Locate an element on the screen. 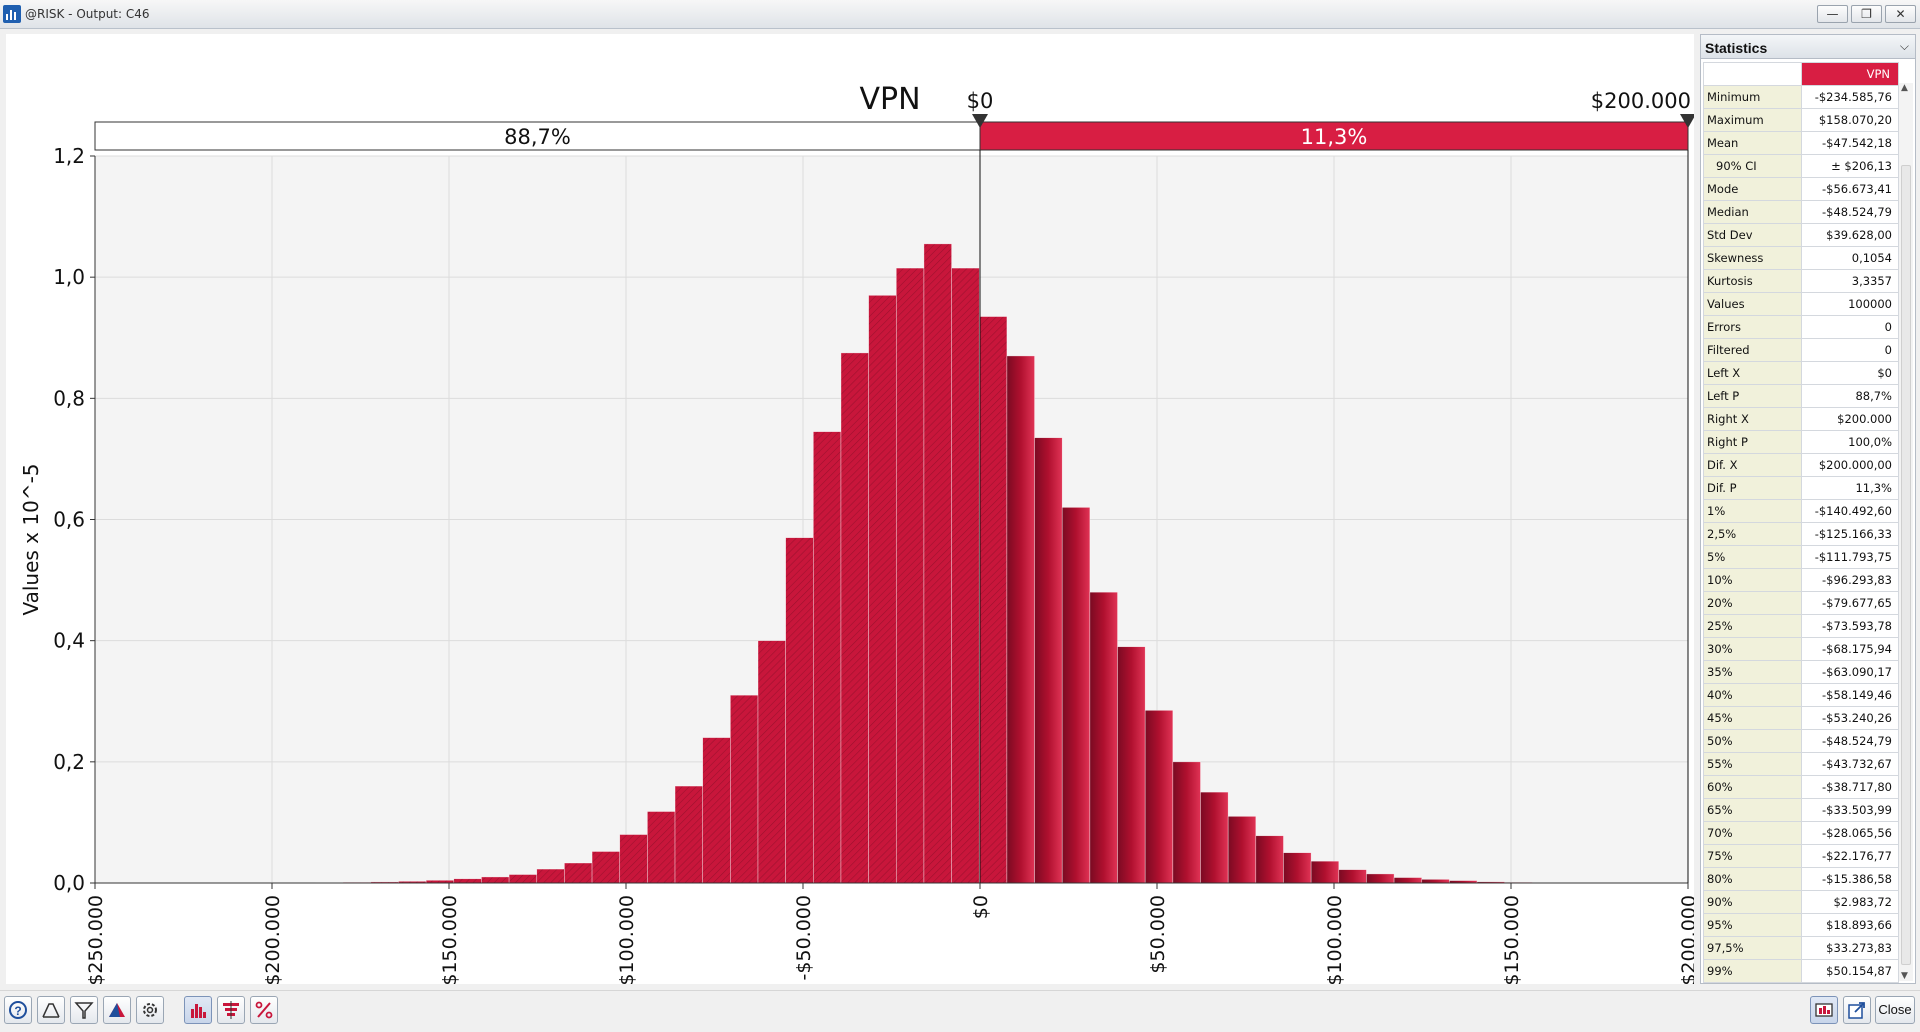 The width and height of the screenshot is (1920, 1032). tornado-button is located at coordinates (231, 1010).